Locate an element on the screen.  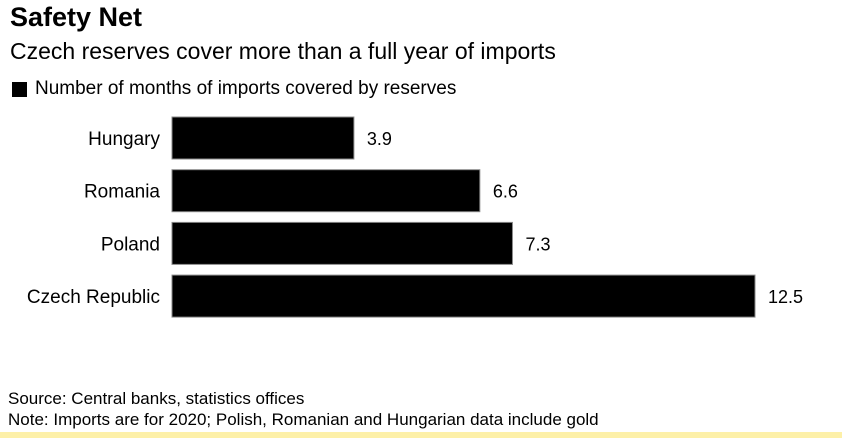
category-label: Poland is located at coordinates (130, 244).